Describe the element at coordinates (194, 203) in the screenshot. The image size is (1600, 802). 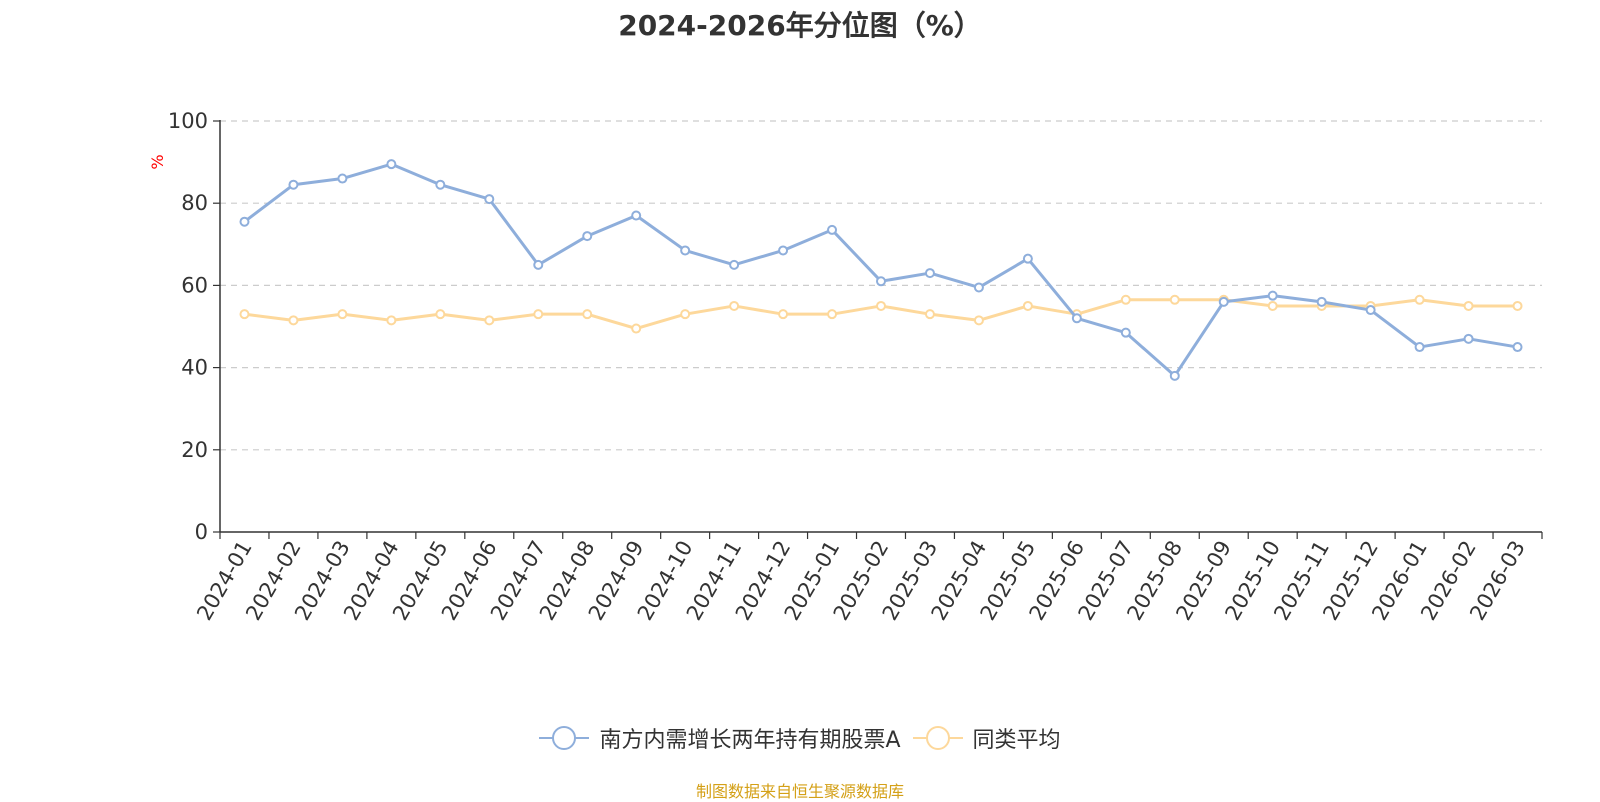
I see `y-tick-label-80: 80` at that location.